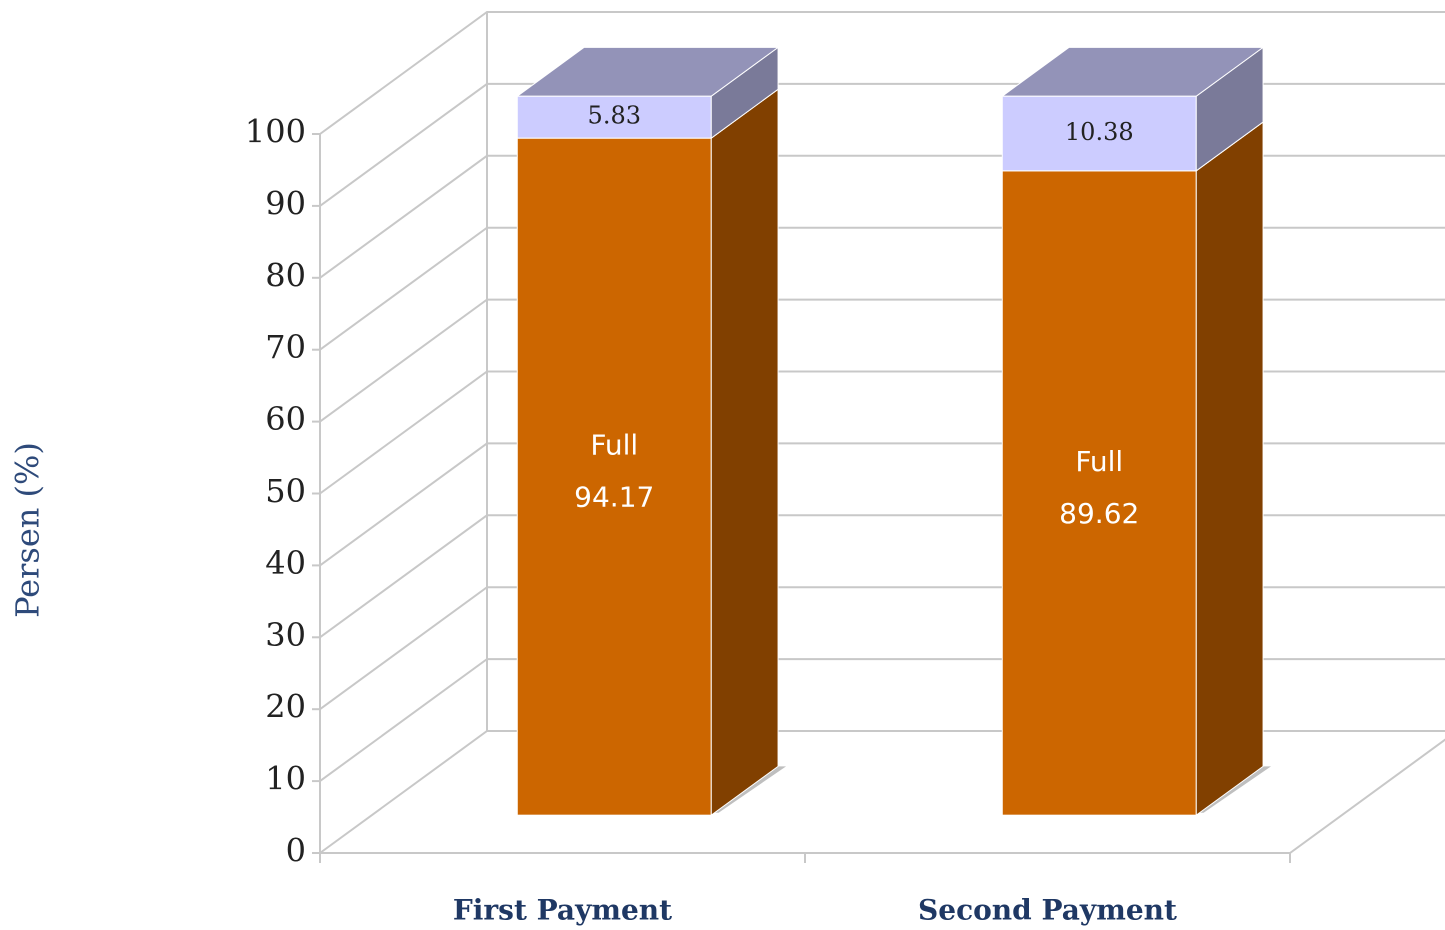  I want to click on data-label: 94.17, so click(614, 497).